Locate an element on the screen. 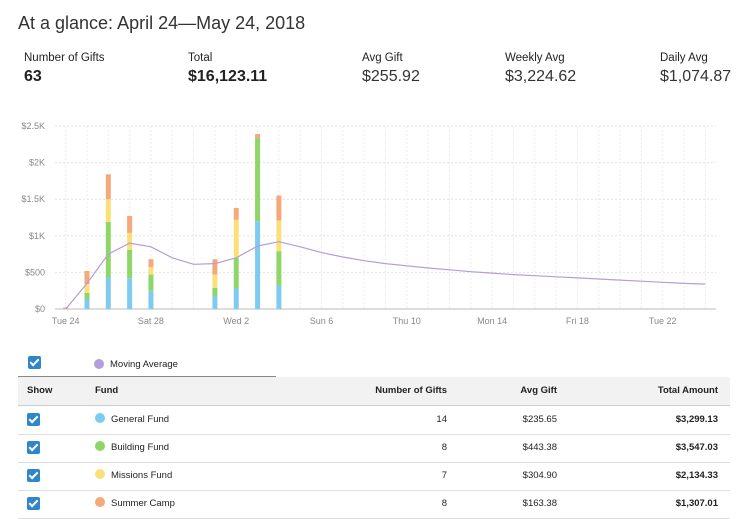 This screenshot has width=750, height=519. header-avg-gift: Avg Gift is located at coordinates (538, 390).